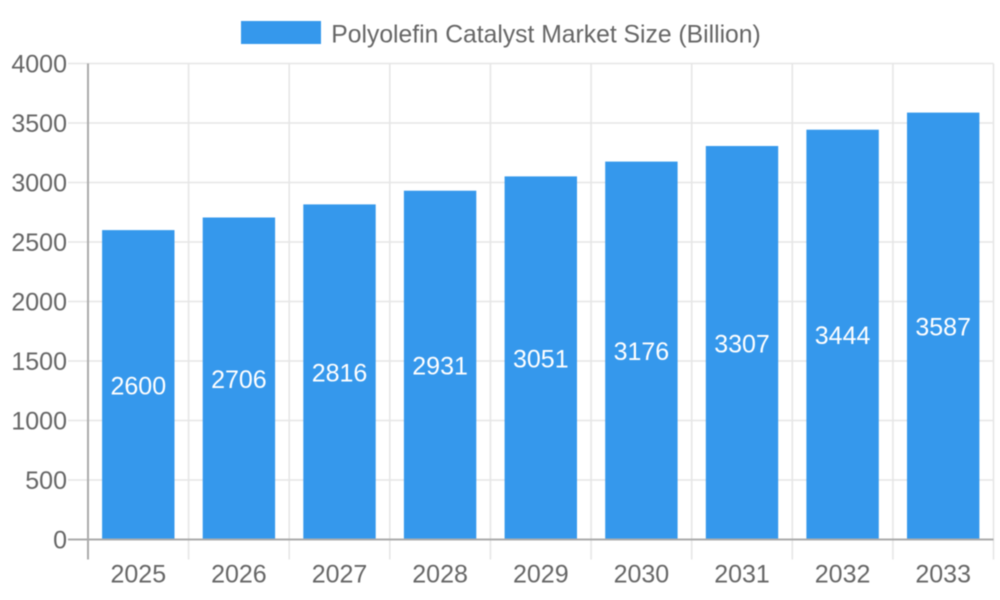 Image resolution: width=1000 pixels, height=600 pixels. Describe the element at coordinates (843, 336) in the screenshot. I see `svg-text: 3444` at that location.